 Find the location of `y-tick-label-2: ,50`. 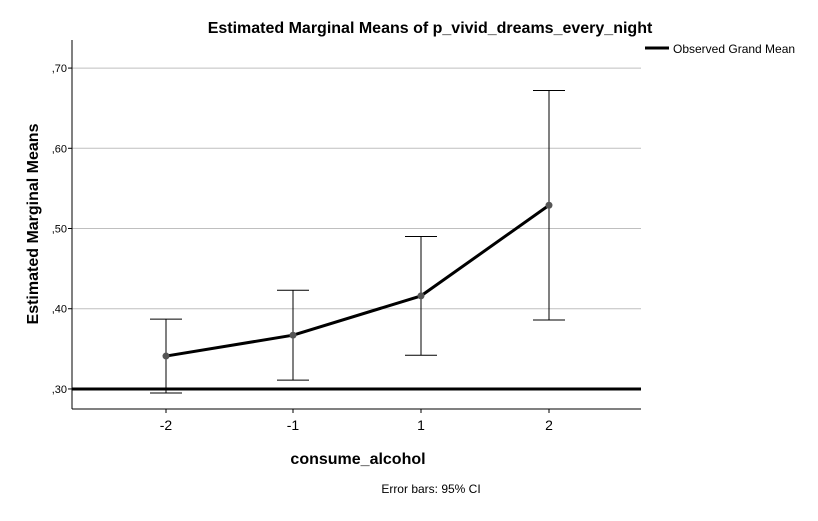

y-tick-label-2: ,50 is located at coordinates (59, 230).